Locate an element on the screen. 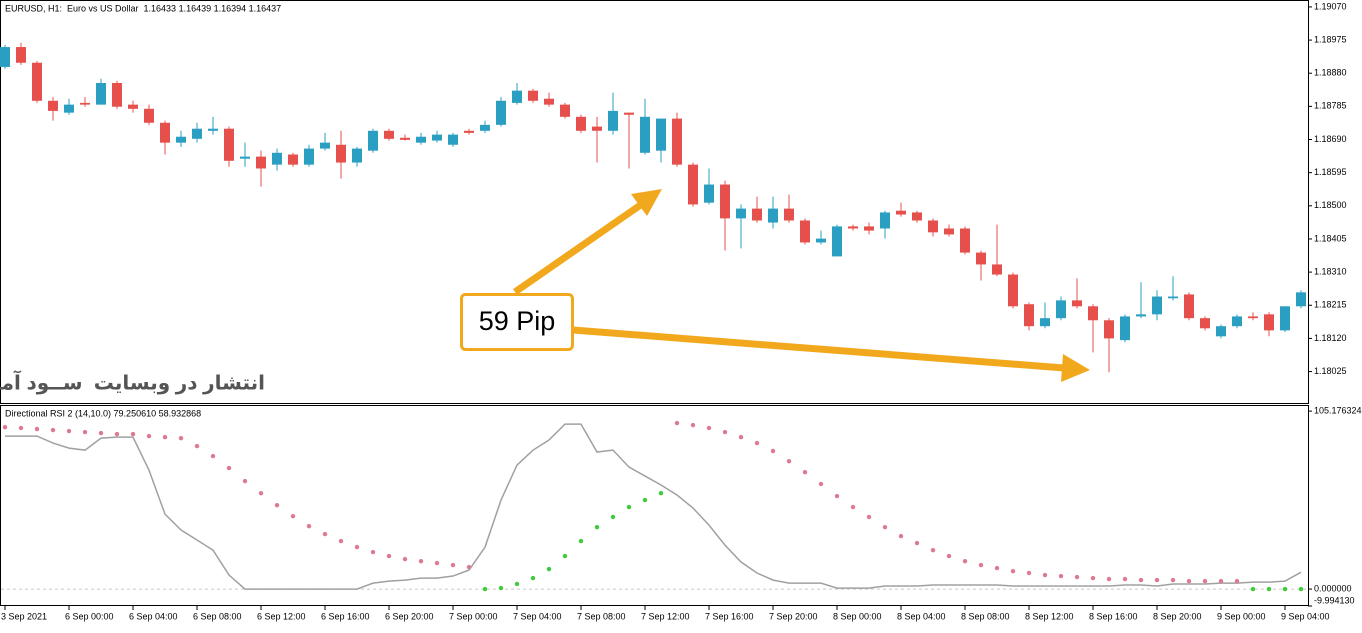 This screenshot has height=633, width=1362. x-tick-label: 3 Sep 2021 is located at coordinates (24, 616).